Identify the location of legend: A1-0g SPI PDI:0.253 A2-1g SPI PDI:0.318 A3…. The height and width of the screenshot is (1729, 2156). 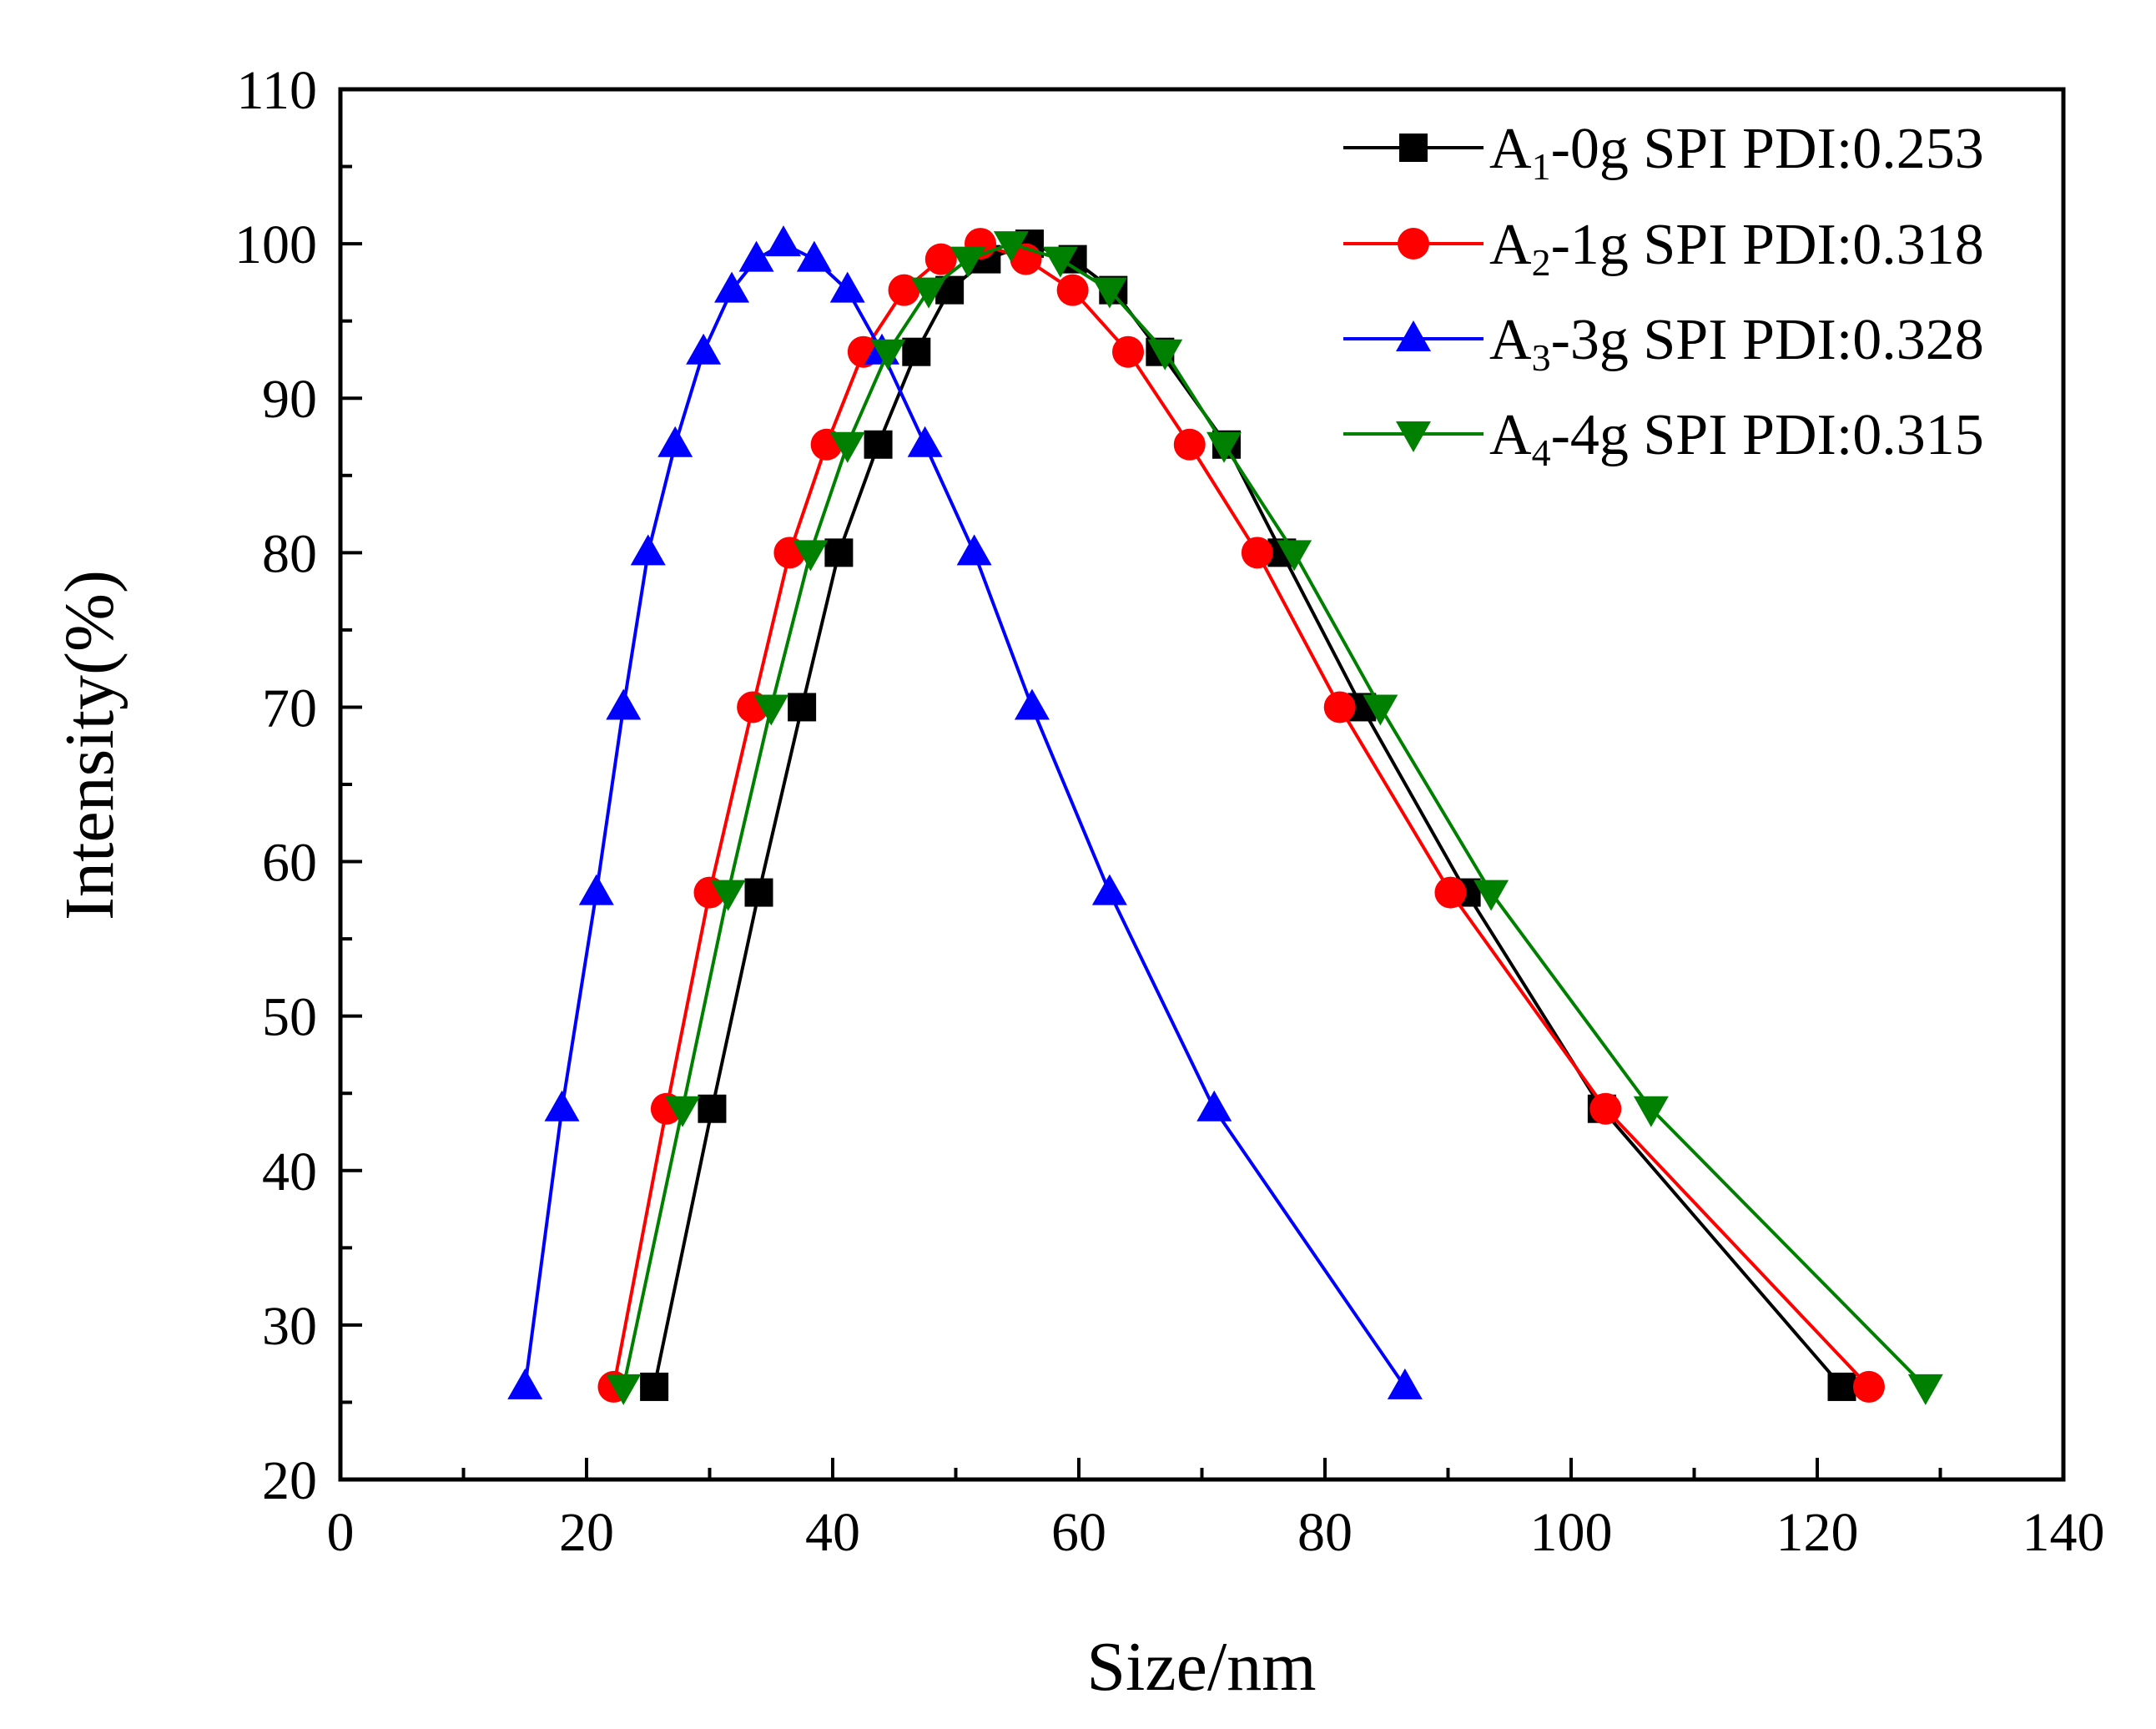
(1663, 295).